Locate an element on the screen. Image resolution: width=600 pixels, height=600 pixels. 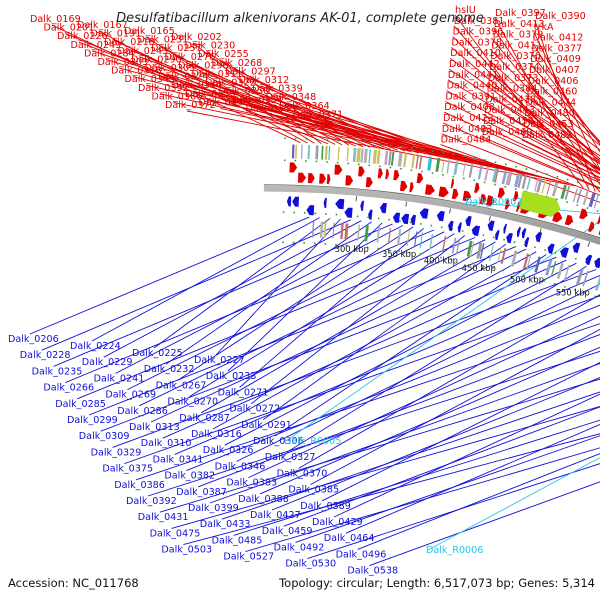
gene-tracks is located at coordinates (441, 218).